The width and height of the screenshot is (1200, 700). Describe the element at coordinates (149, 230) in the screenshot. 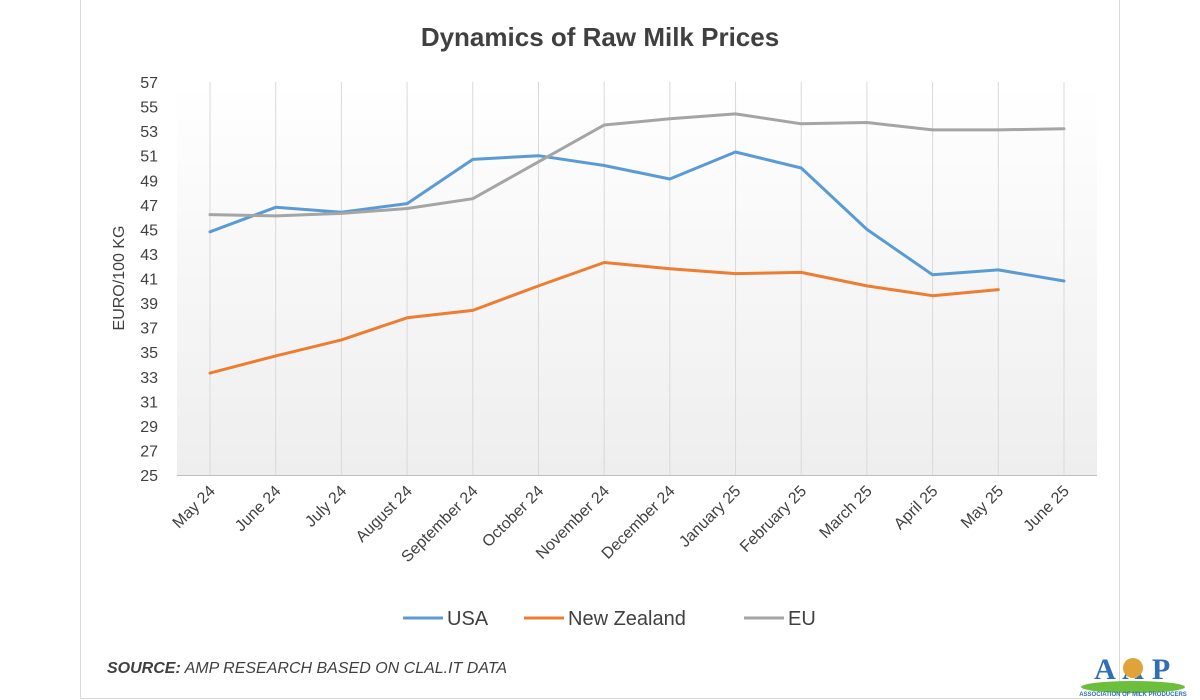

I see `y-tick-label: 45` at that location.